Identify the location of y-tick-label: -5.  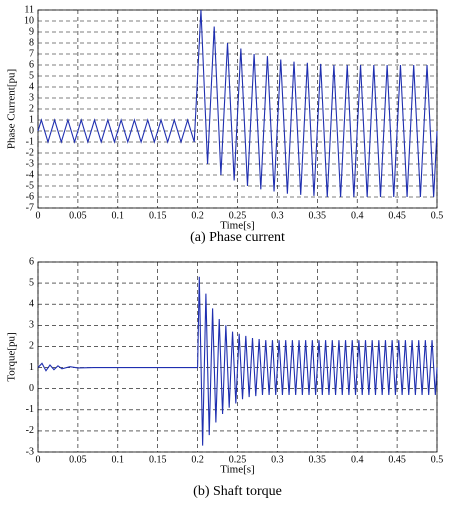
(30, 185).